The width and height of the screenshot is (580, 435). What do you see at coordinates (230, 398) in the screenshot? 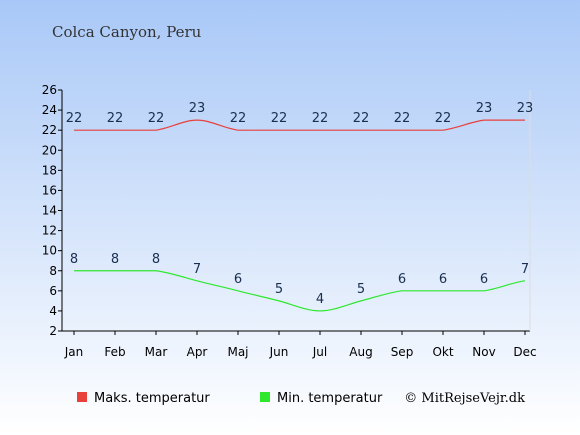
I see `legend: Maks. temperatur Min. temperatur` at bounding box center [230, 398].